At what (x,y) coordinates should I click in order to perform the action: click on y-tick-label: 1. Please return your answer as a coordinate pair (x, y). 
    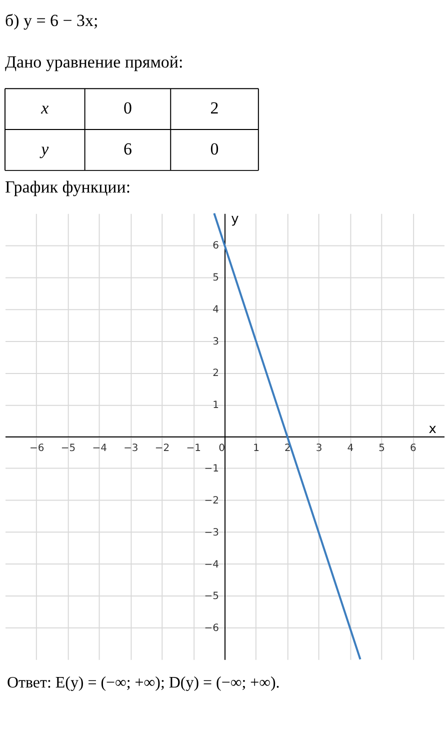
    Looking at the image, I should click on (216, 405).